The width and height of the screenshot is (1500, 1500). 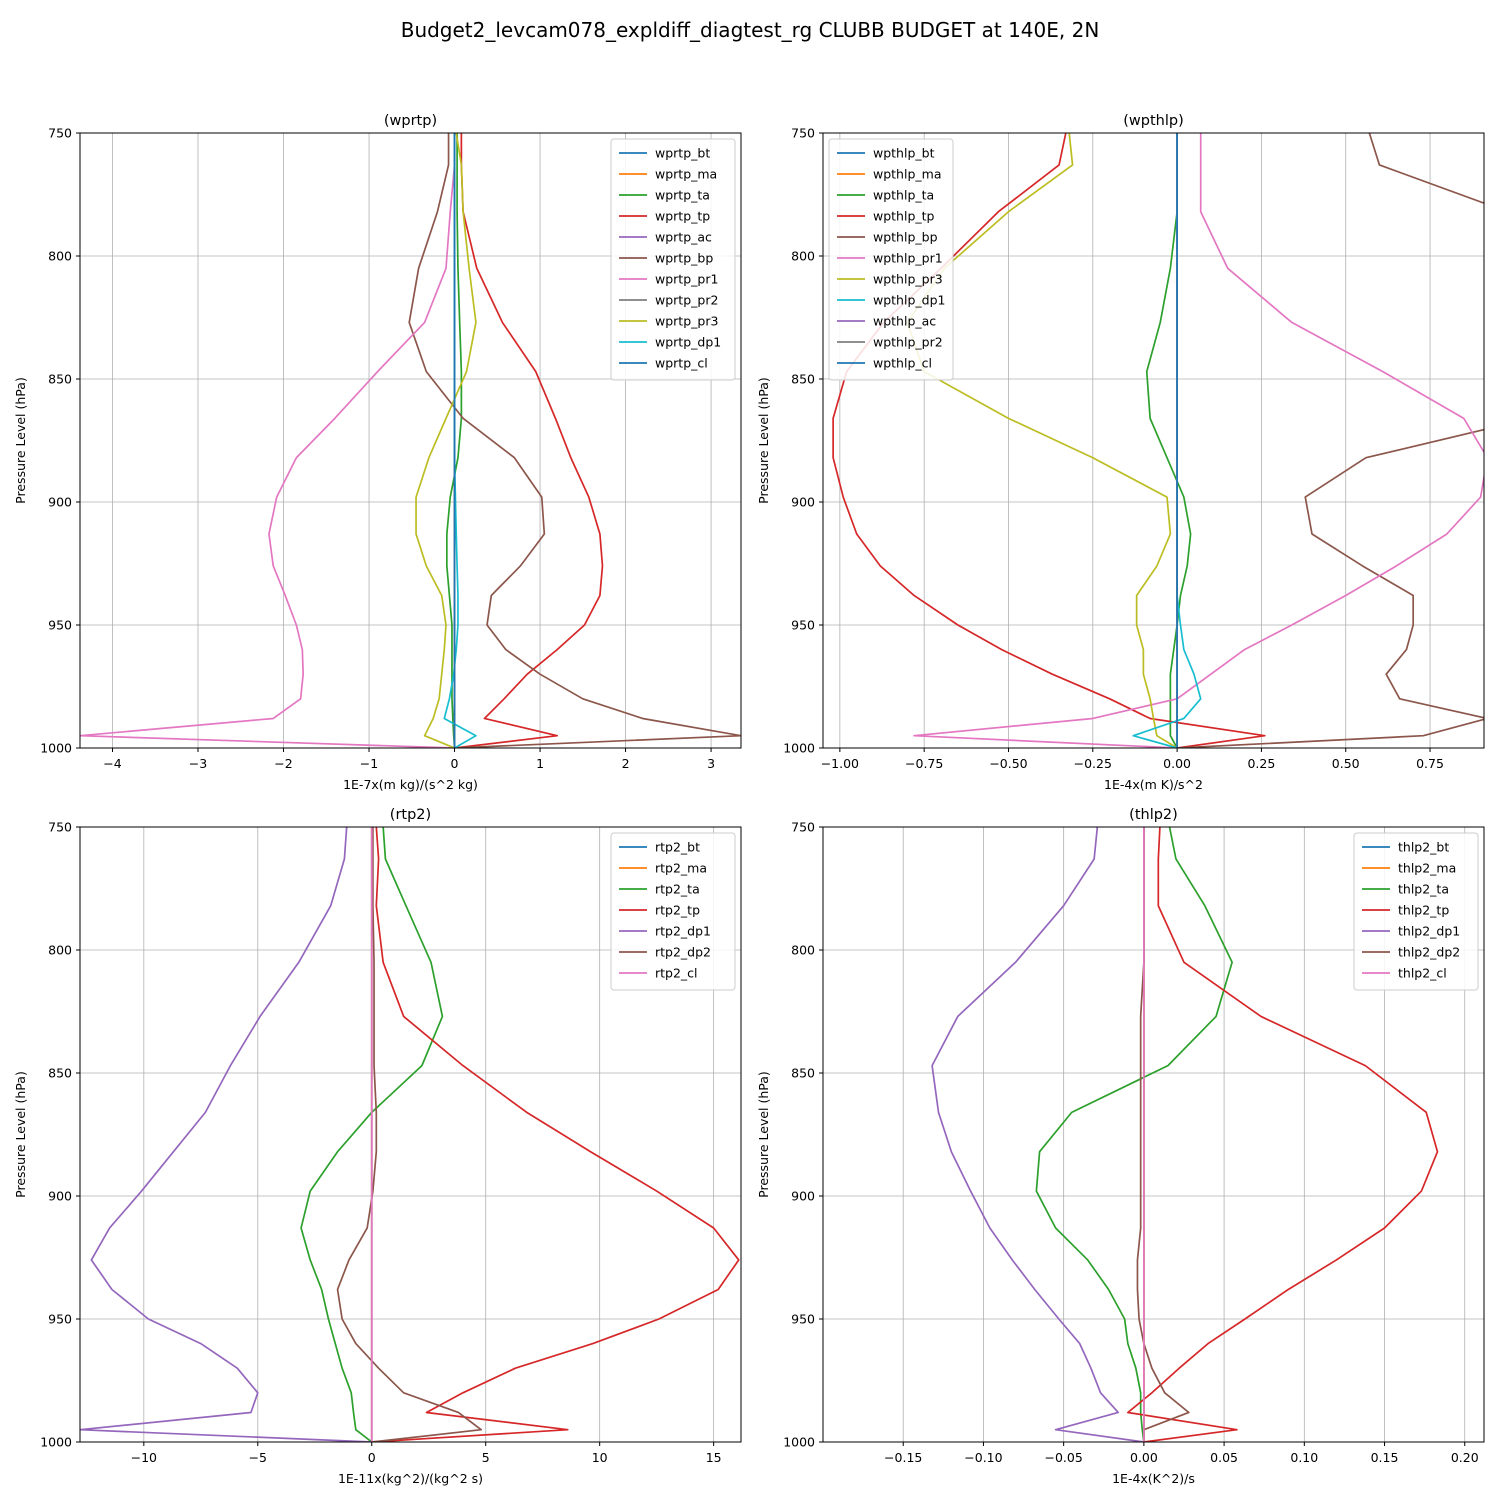 What do you see at coordinates (904, 321) in the screenshot?
I see `legend-entry: wpthlp_ac` at bounding box center [904, 321].